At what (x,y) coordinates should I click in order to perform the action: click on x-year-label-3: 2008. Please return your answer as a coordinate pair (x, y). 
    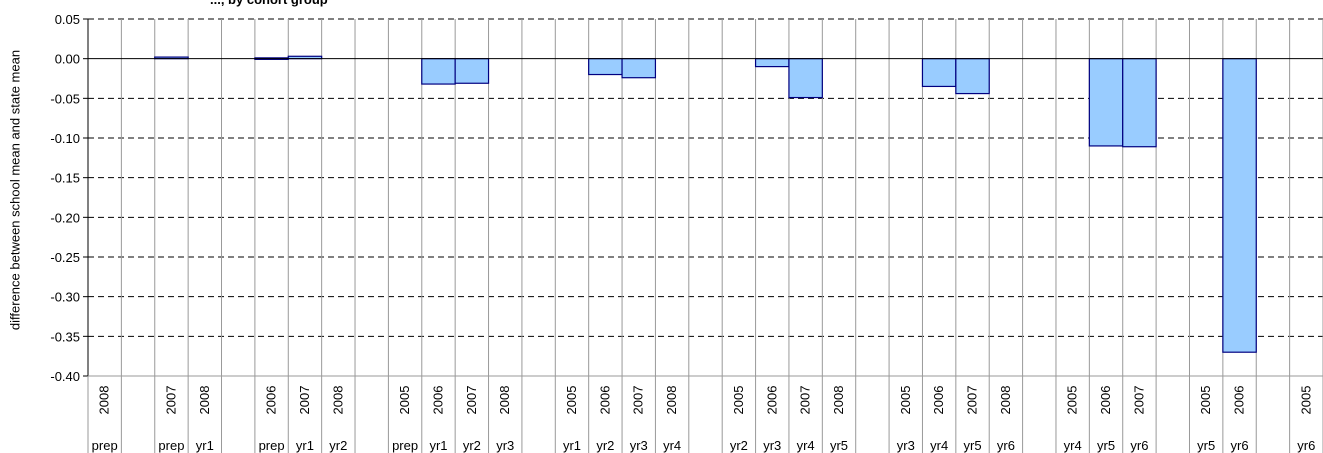
    Looking at the image, I should click on (204, 400).